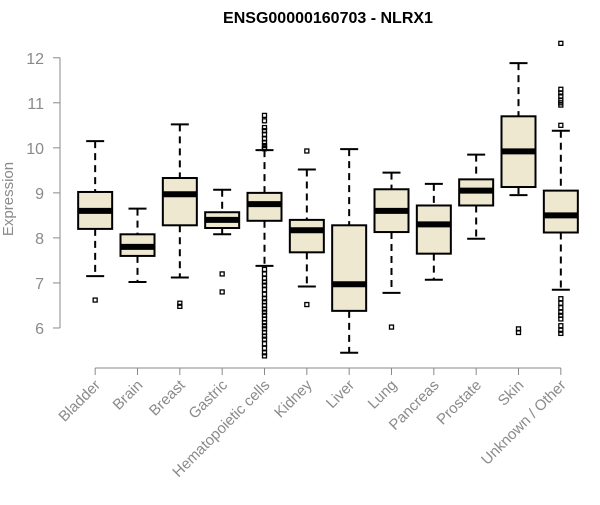 This screenshot has width=600, height=505. What do you see at coordinates (35, 59) in the screenshot?
I see `y-tick-label: 12` at bounding box center [35, 59].